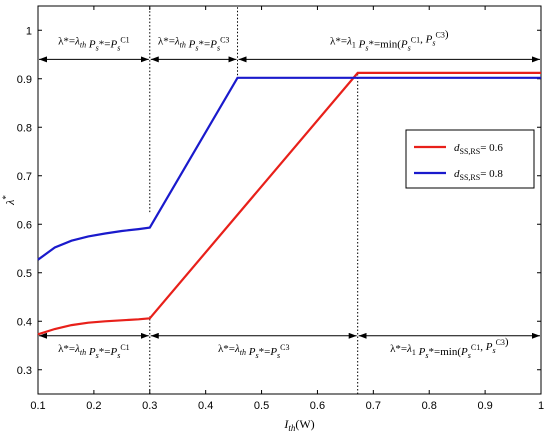 This screenshot has height=441, width=550. I want to click on y-tick-label: 1, so click(29, 31).